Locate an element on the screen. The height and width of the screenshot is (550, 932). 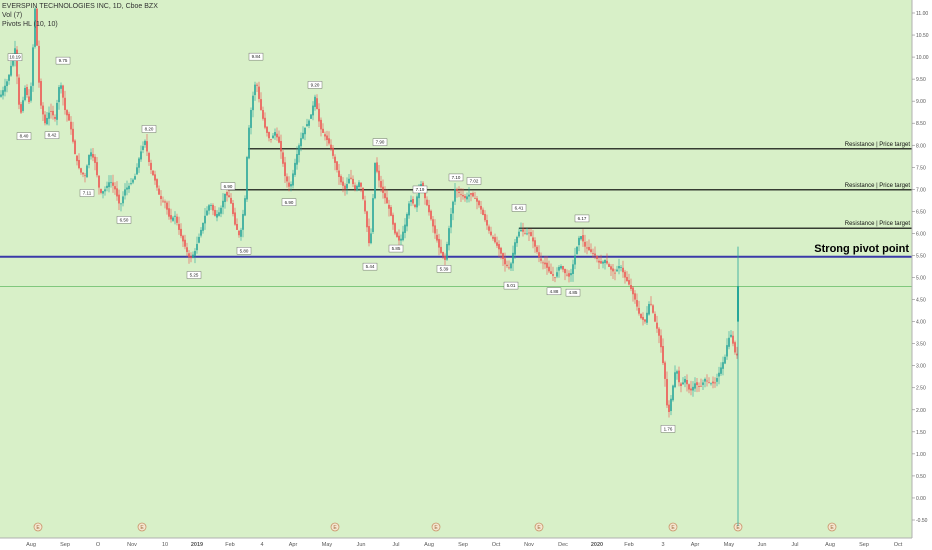
pivot-point-label: 7.10 is located at coordinates (456, 177).